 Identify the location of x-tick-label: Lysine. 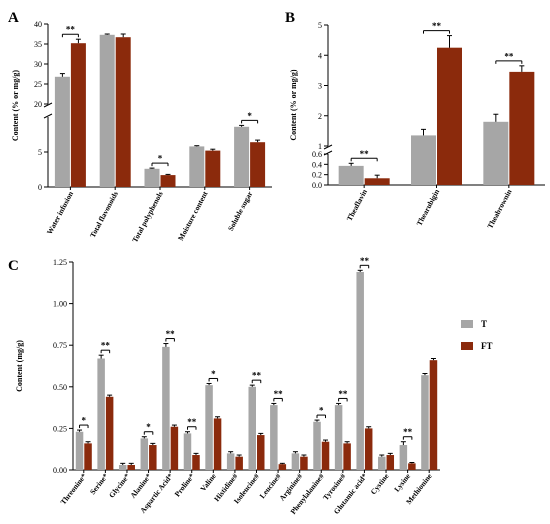
(402, 482).